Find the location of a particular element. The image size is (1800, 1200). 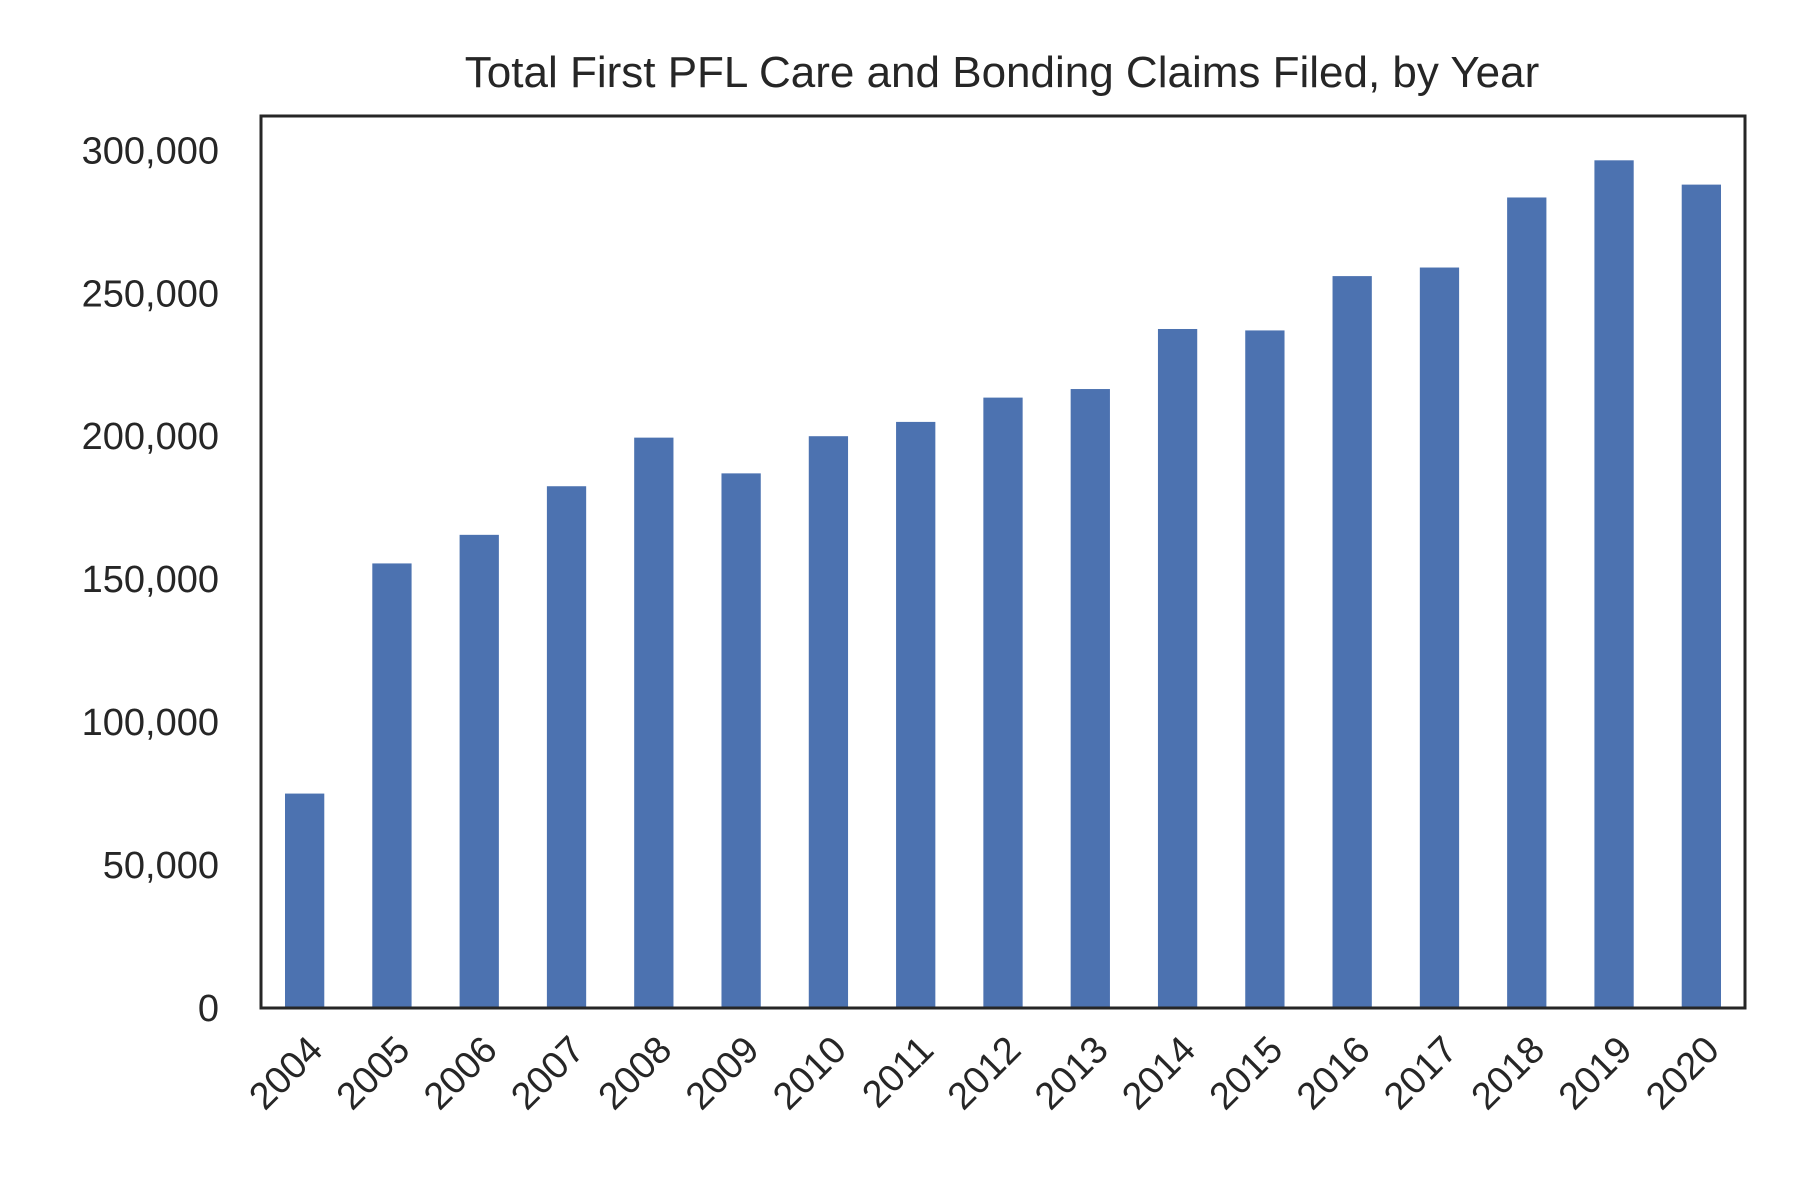

bar-2015 is located at coordinates (1265, 669).